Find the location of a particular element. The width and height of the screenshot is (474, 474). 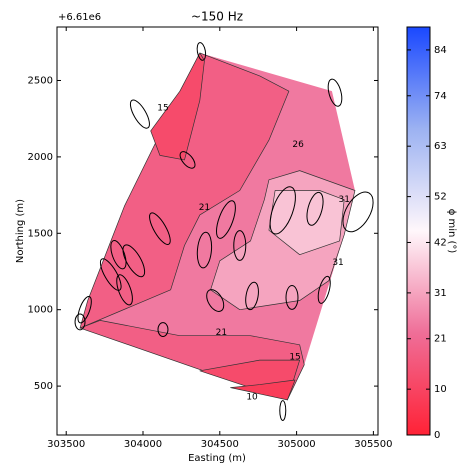

colorbar-tick-label: 10 is located at coordinates (440, 389).